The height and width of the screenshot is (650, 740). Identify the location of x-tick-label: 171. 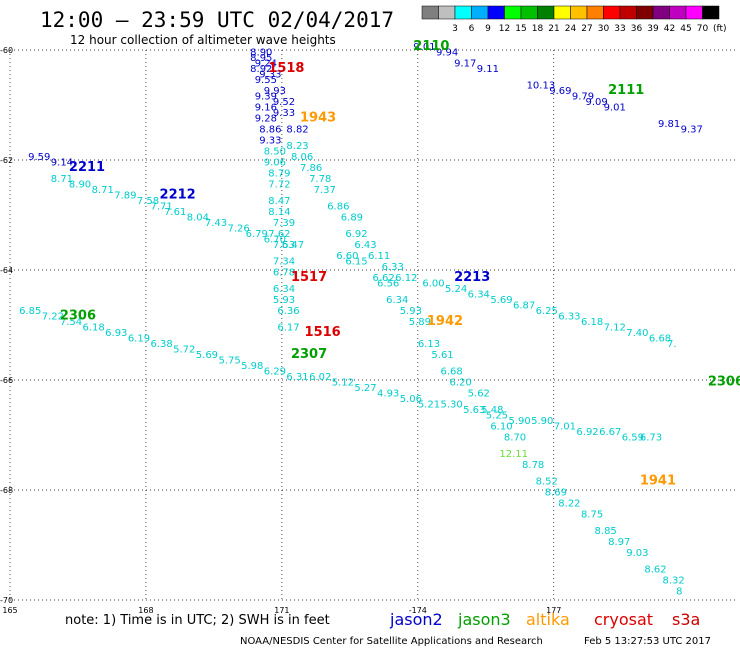
(281, 610).